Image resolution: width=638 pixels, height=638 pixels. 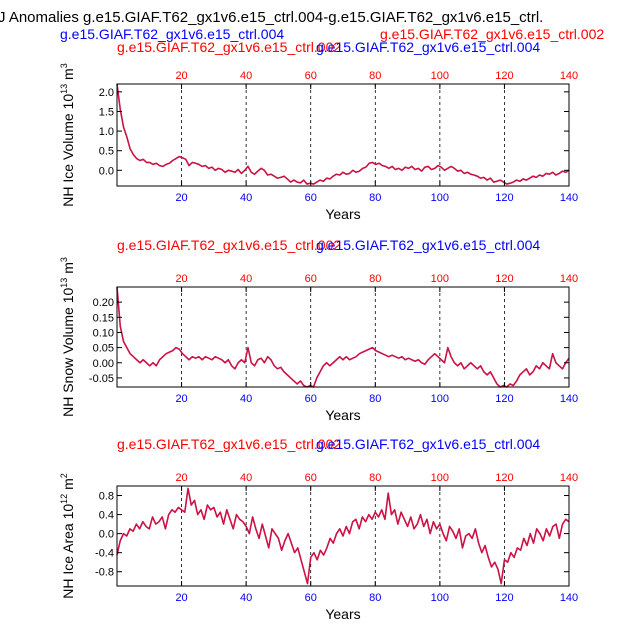 I want to click on y-axis-label: NH Snow Volume 1013 m3, so click(x=67, y=337).